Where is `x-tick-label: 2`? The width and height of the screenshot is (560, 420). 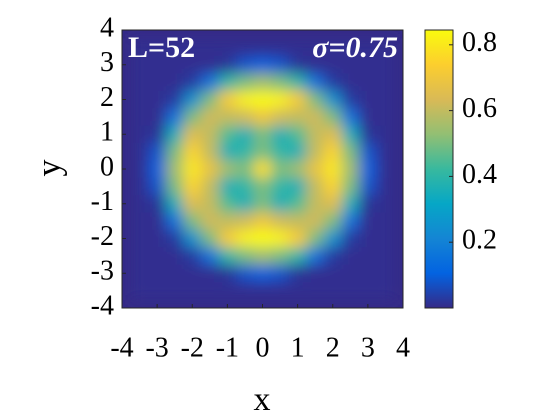
x-tick-label: 2 is located at coordinates (333, 347).